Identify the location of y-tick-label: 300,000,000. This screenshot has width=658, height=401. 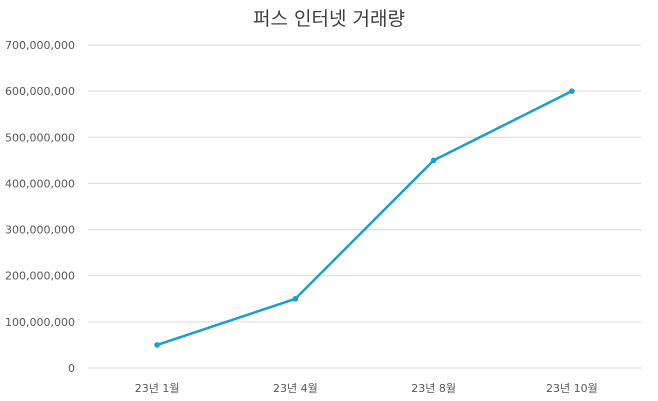
(40, 230).